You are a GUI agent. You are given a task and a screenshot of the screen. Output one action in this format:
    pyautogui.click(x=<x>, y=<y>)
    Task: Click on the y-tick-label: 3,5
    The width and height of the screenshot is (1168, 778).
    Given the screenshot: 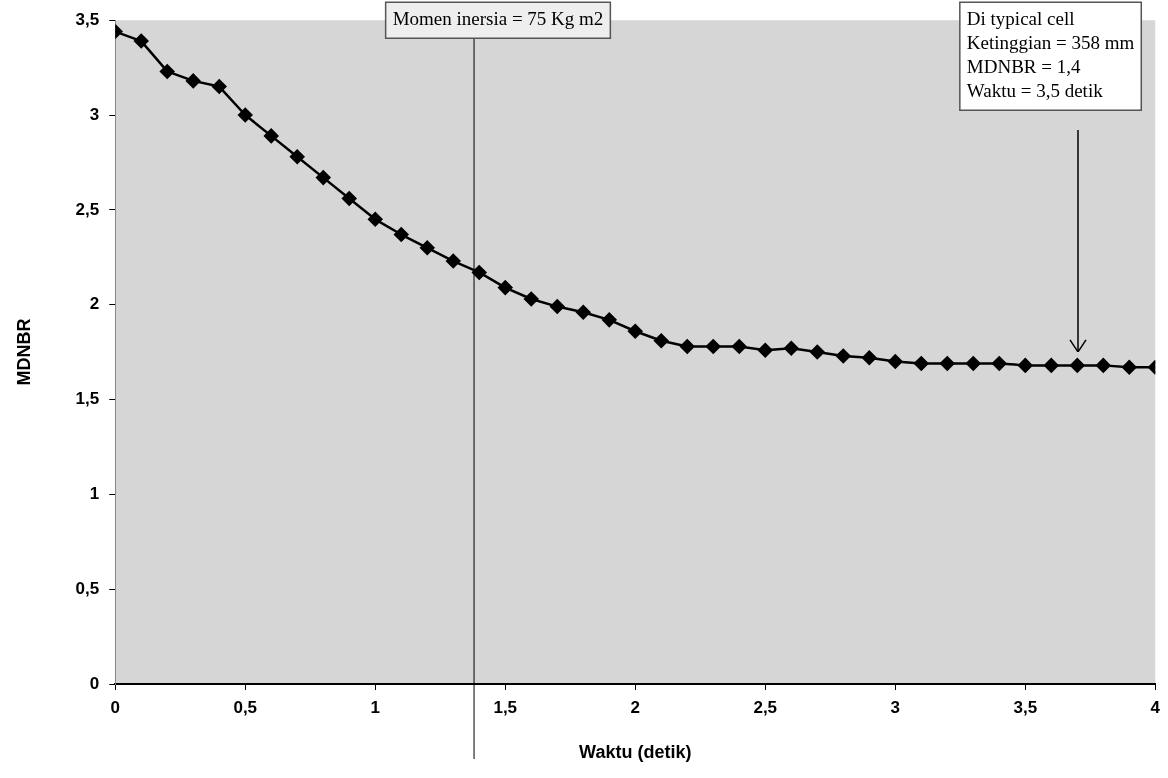 What is the action you would take?
    pyautogui.click(x=87, y=19)
    